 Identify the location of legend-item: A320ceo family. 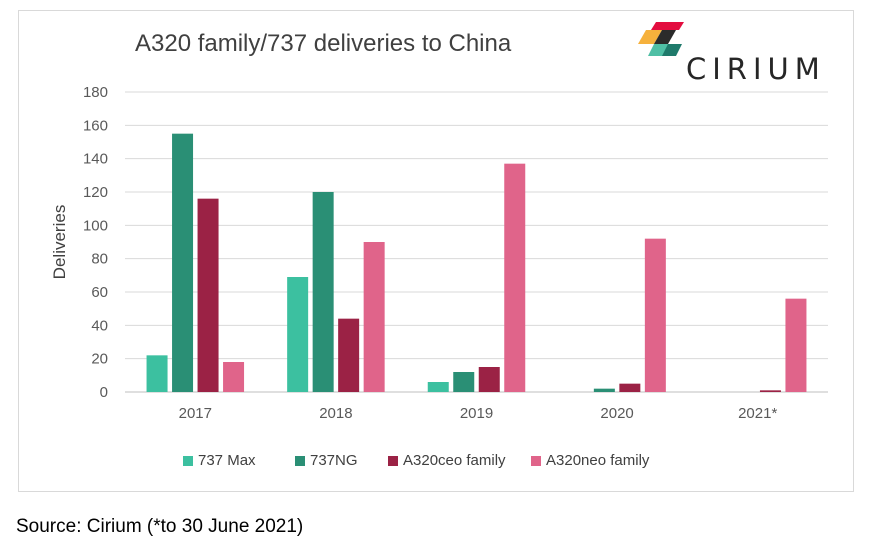
(447, 460).